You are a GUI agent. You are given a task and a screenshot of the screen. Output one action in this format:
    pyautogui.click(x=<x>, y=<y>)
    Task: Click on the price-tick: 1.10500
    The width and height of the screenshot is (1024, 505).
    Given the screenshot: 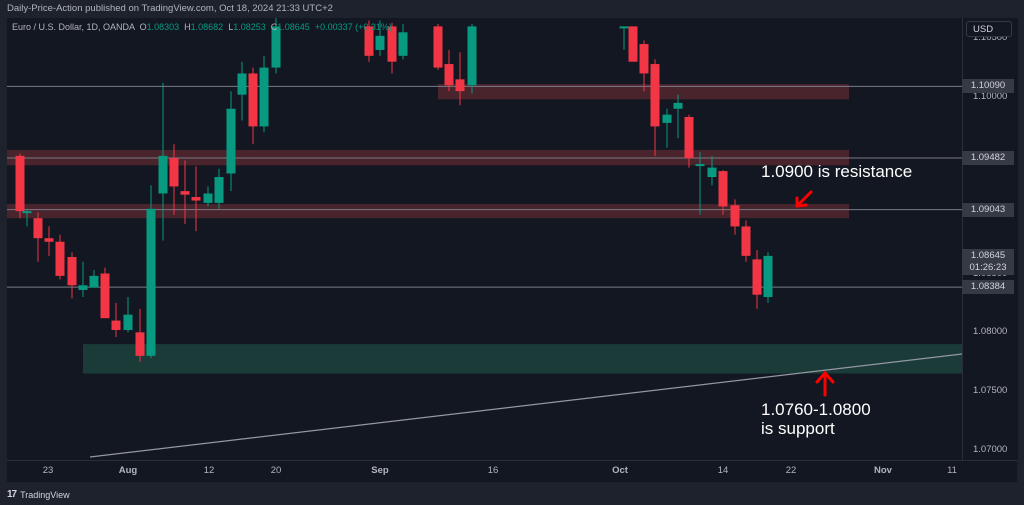 What is the action you would take?
    pyautogui.click(x=990, y=37)
    